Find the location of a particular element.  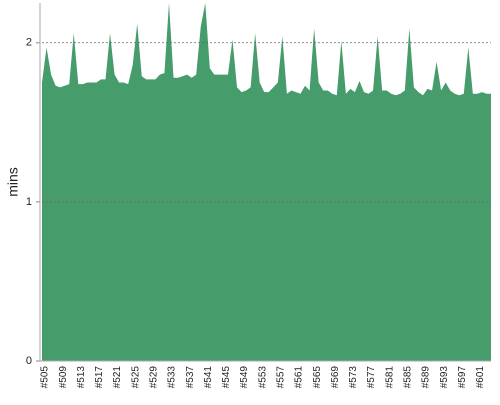

x-tick-label: #505 is located at coordinates (45, 377).